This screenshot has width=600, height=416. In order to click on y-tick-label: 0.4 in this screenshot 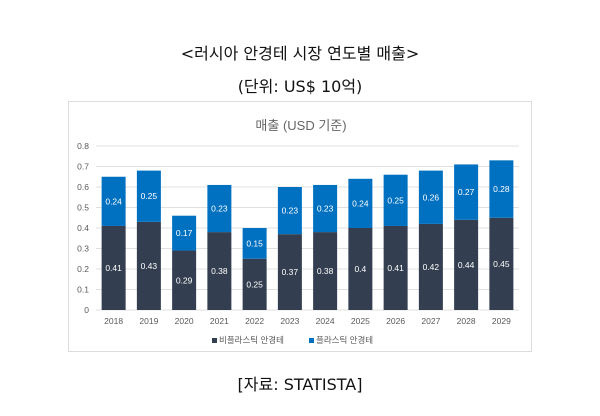, I will do `click(83, 228)`.